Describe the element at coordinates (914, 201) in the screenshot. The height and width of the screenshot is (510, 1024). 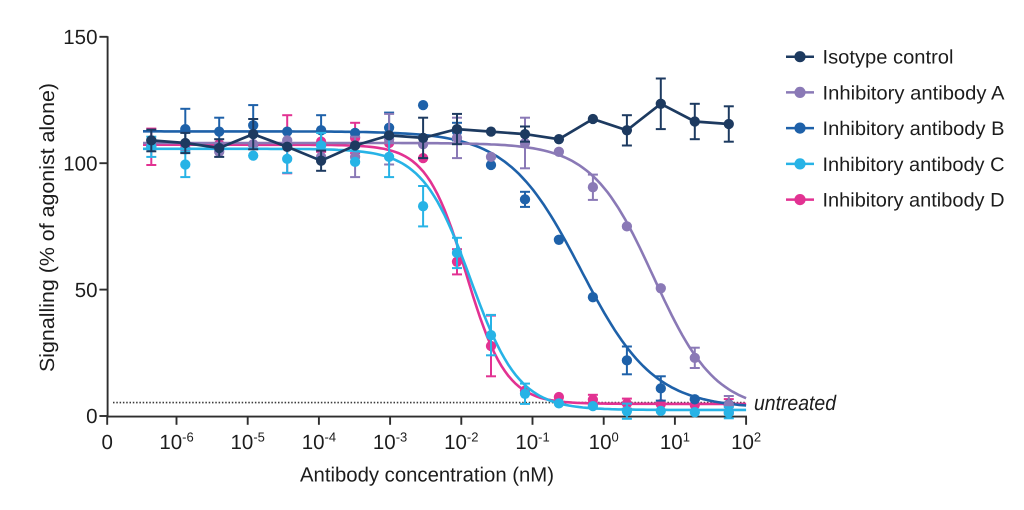
I see `svg-text: Inhibitory antibody D` at that location.